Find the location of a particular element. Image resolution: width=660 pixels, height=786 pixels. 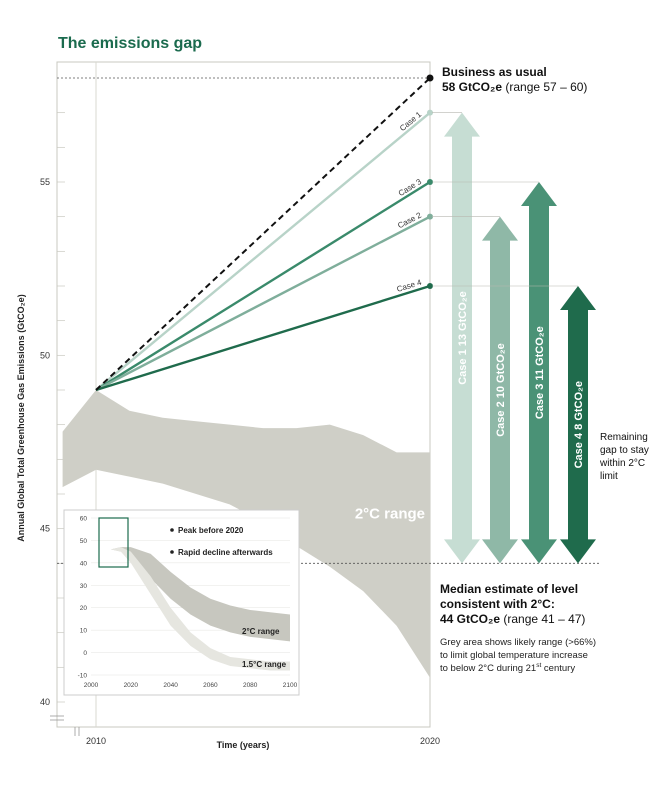

case-2-line is located at coordinates (263, 303).